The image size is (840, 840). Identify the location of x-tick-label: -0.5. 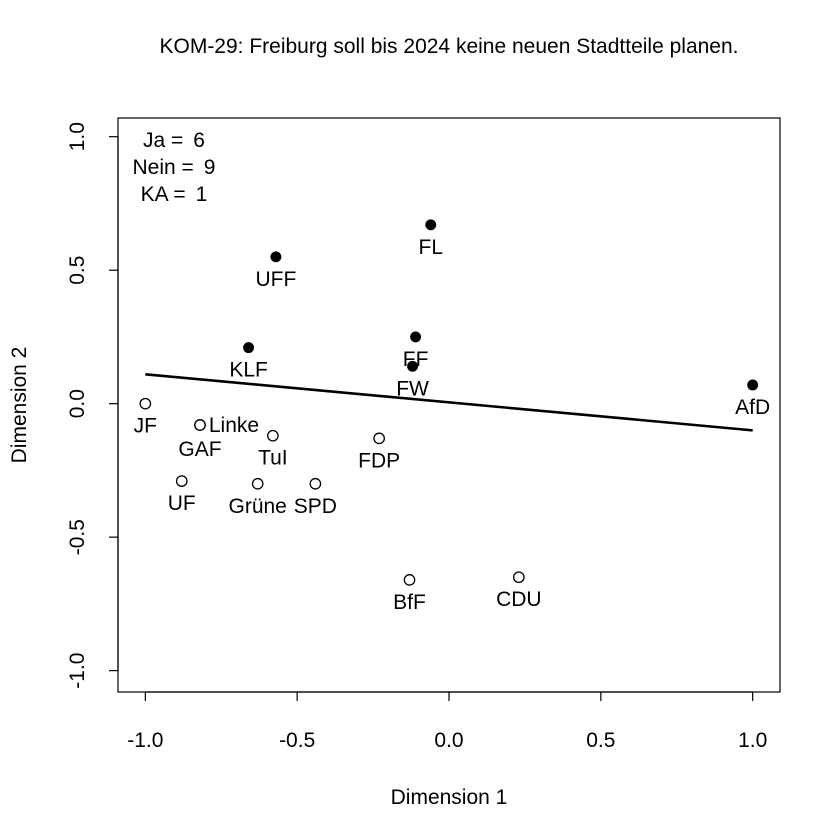
(297, 740).